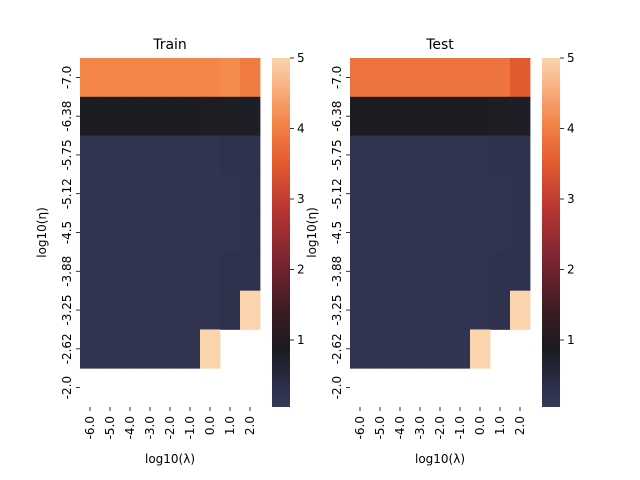 This screenshot has height=480, width=640. Describe the element at coordinates (301, 340) in the screenshot. I see `colorbar-tick-label: 1` at that location.